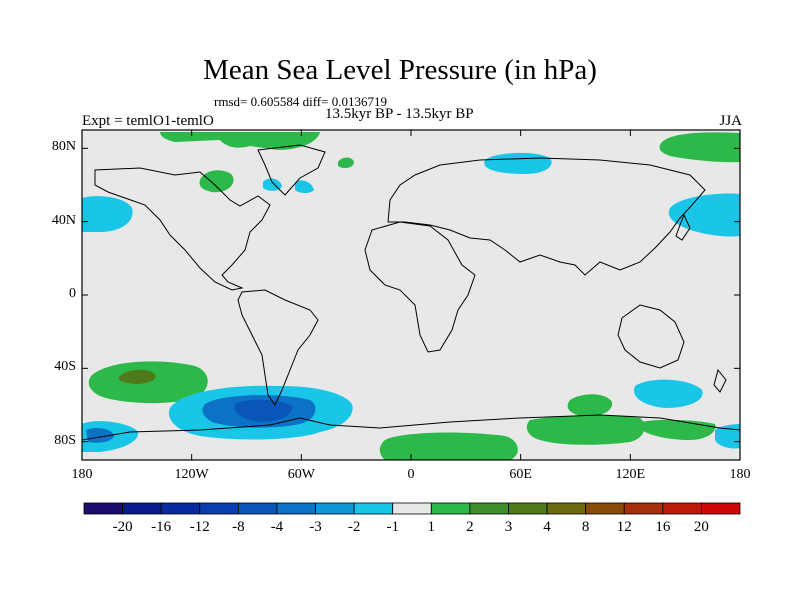 The width and height of the screenshot is (800, 600). What do you see at coordinates (354, 527) in the screenshot?
I see `colorbar-label: -2` at bounding box center [354, 527].